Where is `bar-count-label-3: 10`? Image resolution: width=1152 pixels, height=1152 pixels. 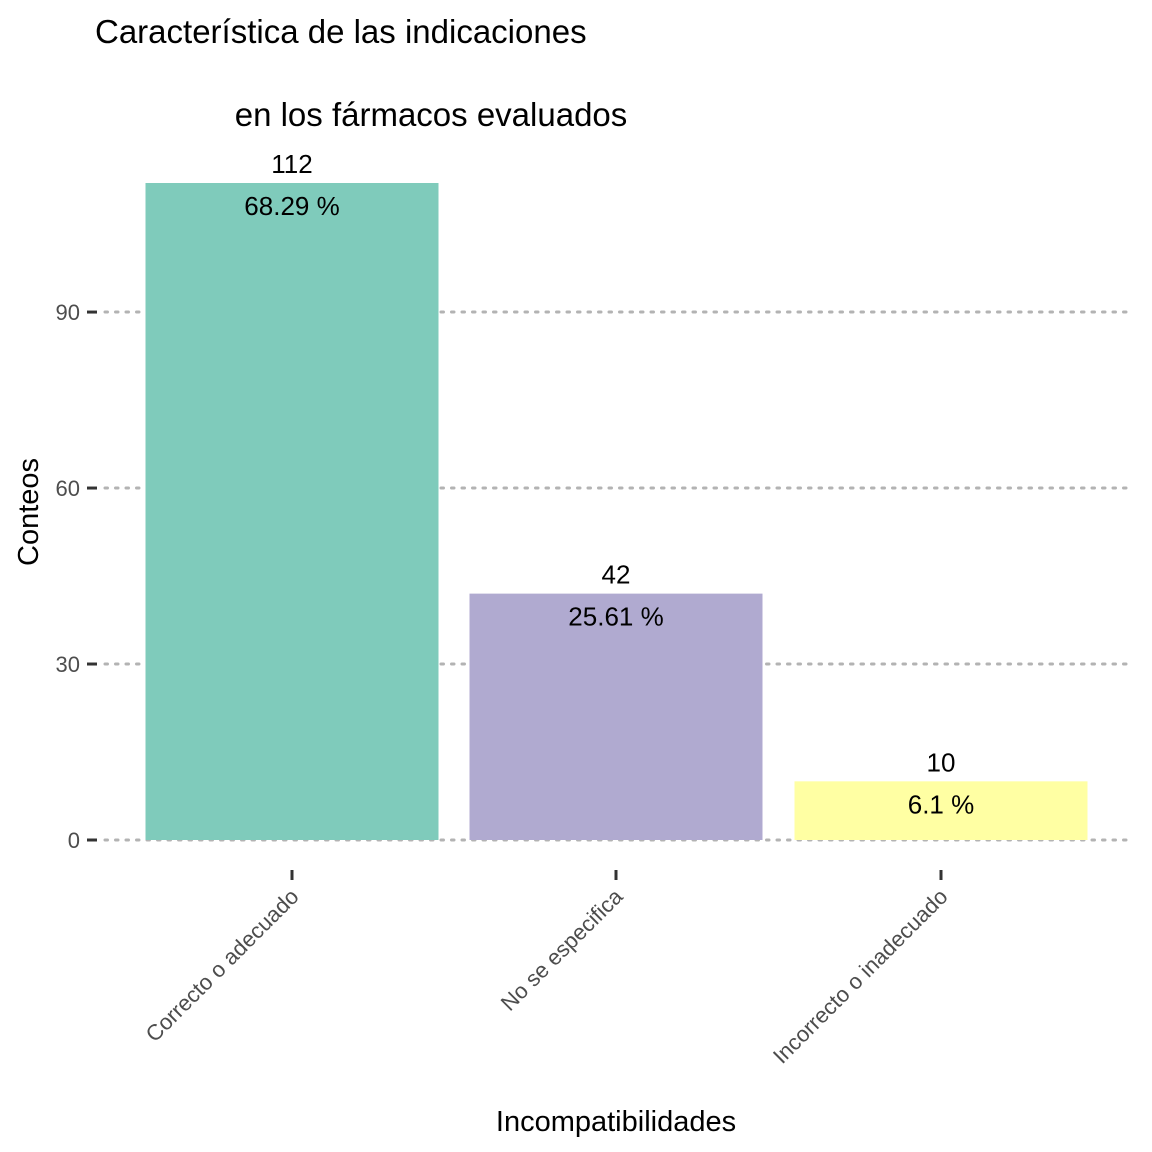
bar-count-label-3: 10 is located at coordinates (941, 762).